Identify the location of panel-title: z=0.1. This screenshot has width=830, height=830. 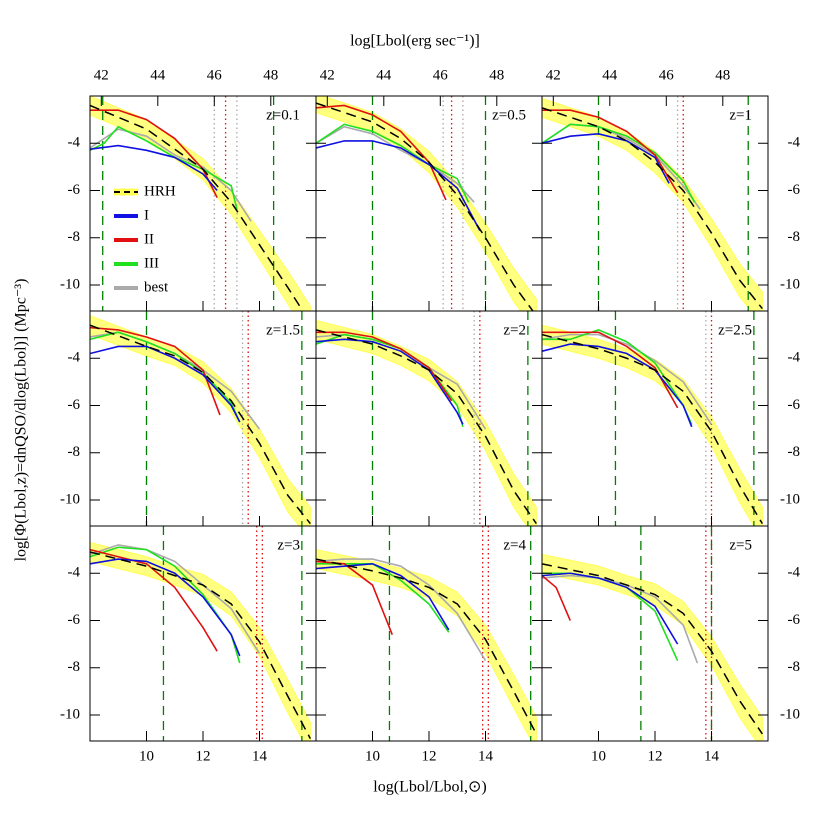
(283, 115).